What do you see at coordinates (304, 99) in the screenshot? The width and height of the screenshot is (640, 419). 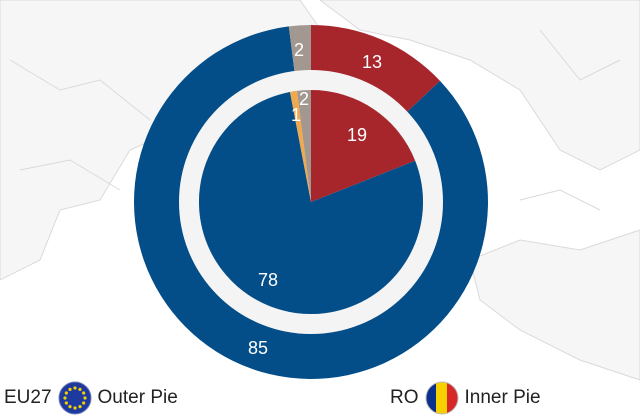 I see `inner-slice-label-3: 2` at bounding box center [304, 99].